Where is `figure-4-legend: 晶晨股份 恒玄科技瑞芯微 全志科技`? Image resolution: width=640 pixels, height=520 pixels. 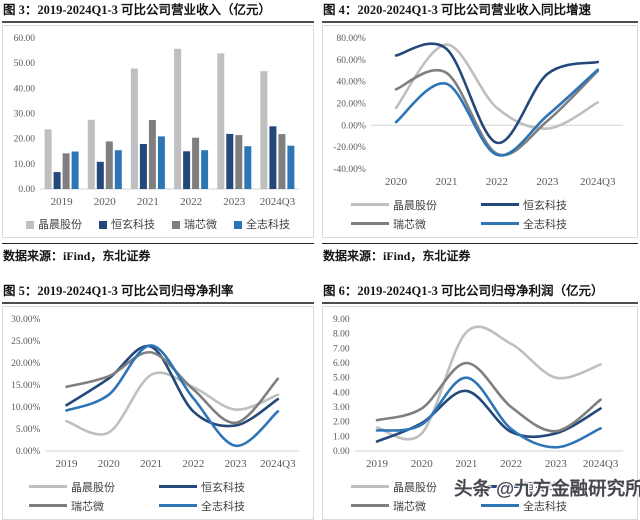 figure-4-legend: 晶晨股份 恒玄科技瑞芯微 全志科技 is located at coordinates (480, 214).